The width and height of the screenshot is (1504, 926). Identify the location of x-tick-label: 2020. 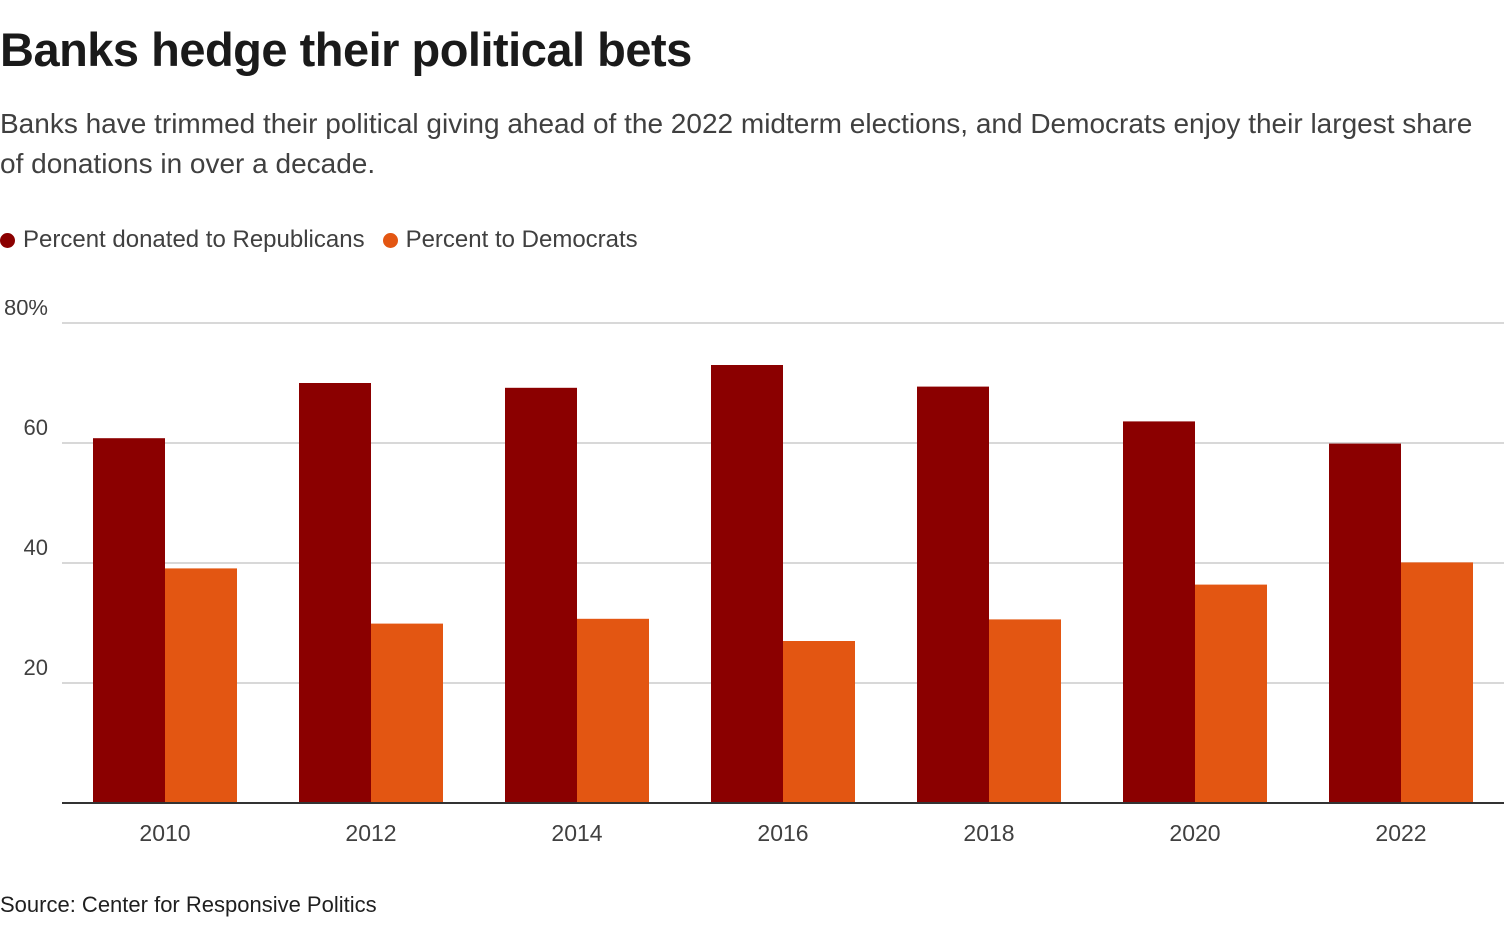
(1194, 833).